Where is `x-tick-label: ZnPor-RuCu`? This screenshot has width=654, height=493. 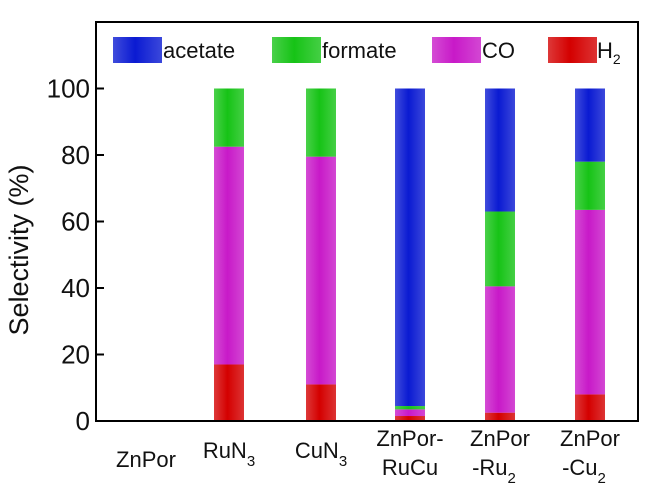 x-tick-label: ZnPor-RuCu is located at coordinates (409, 453).